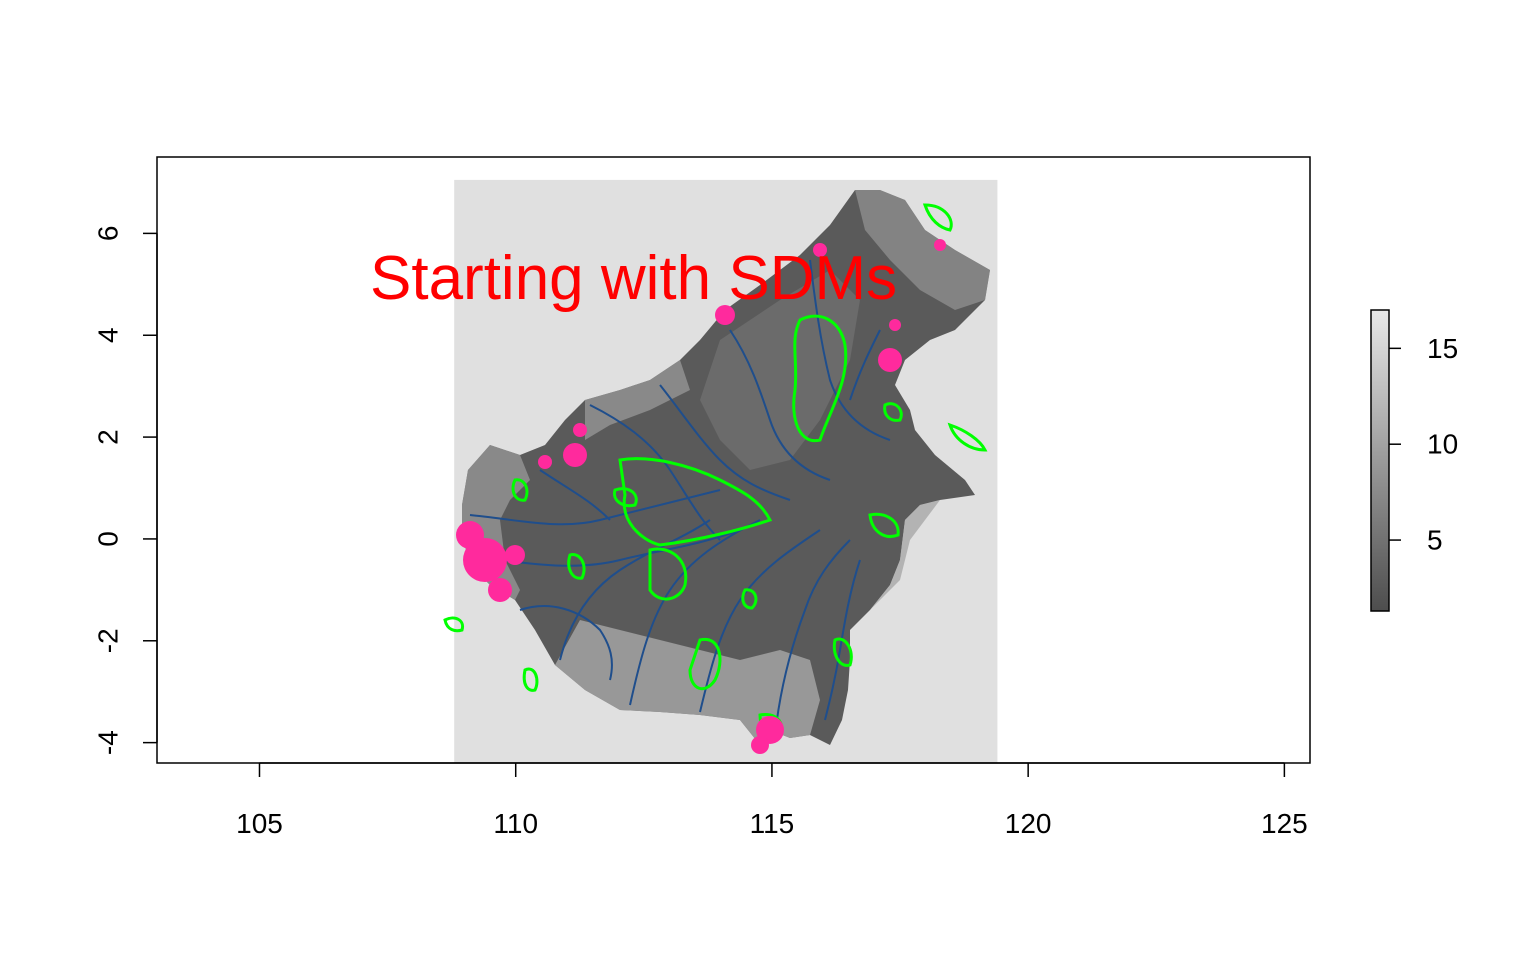 The height and width of the screenshot is (960, 1536). I want to click on x-axis: 105 110 115 120 125, so click(772, 800).